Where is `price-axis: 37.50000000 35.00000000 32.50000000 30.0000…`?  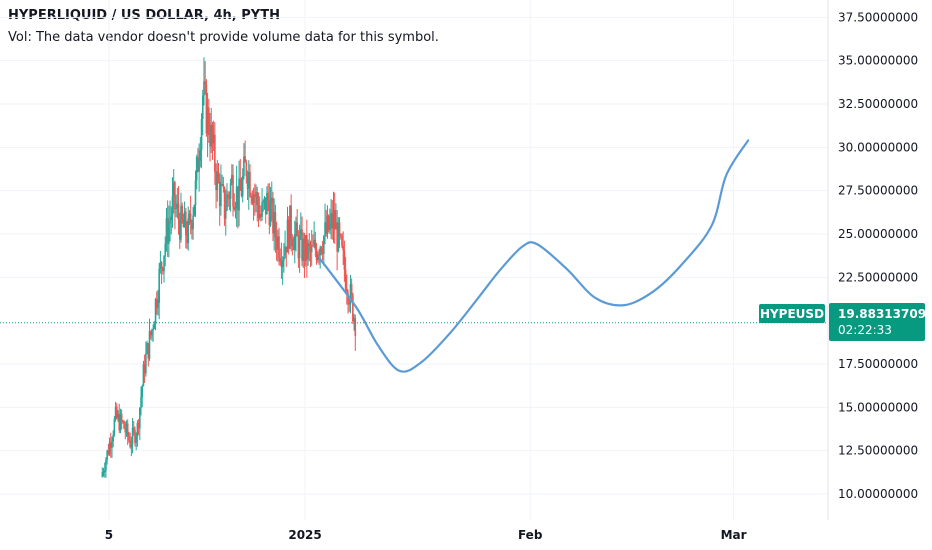
price-axis: 37.50000000 35.00000000 32.50000000 30.0000… is located at coordinates (878, 255).